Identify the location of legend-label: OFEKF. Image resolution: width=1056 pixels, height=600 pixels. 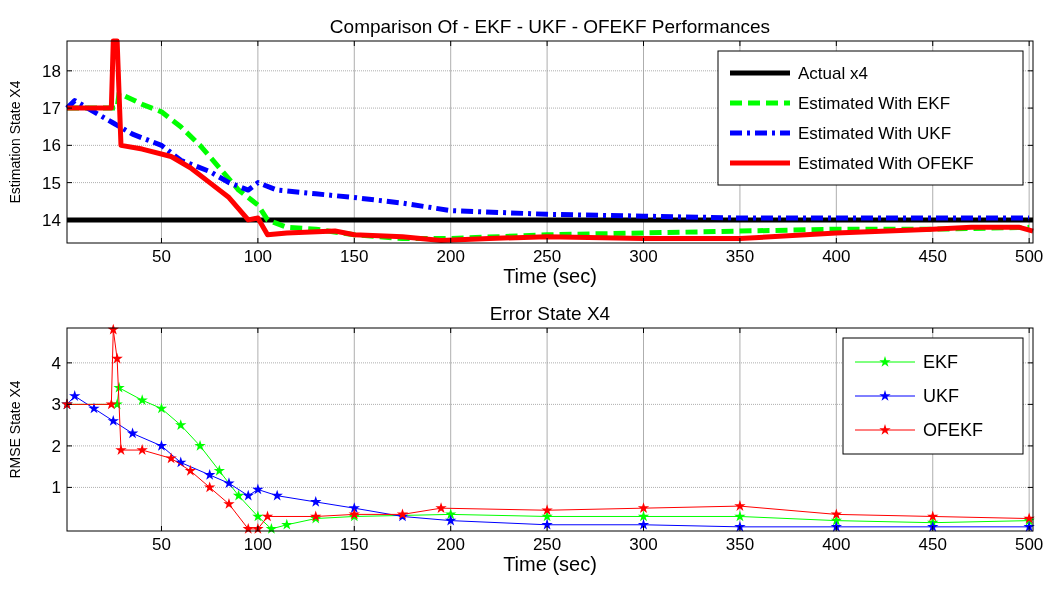
(953, 430).